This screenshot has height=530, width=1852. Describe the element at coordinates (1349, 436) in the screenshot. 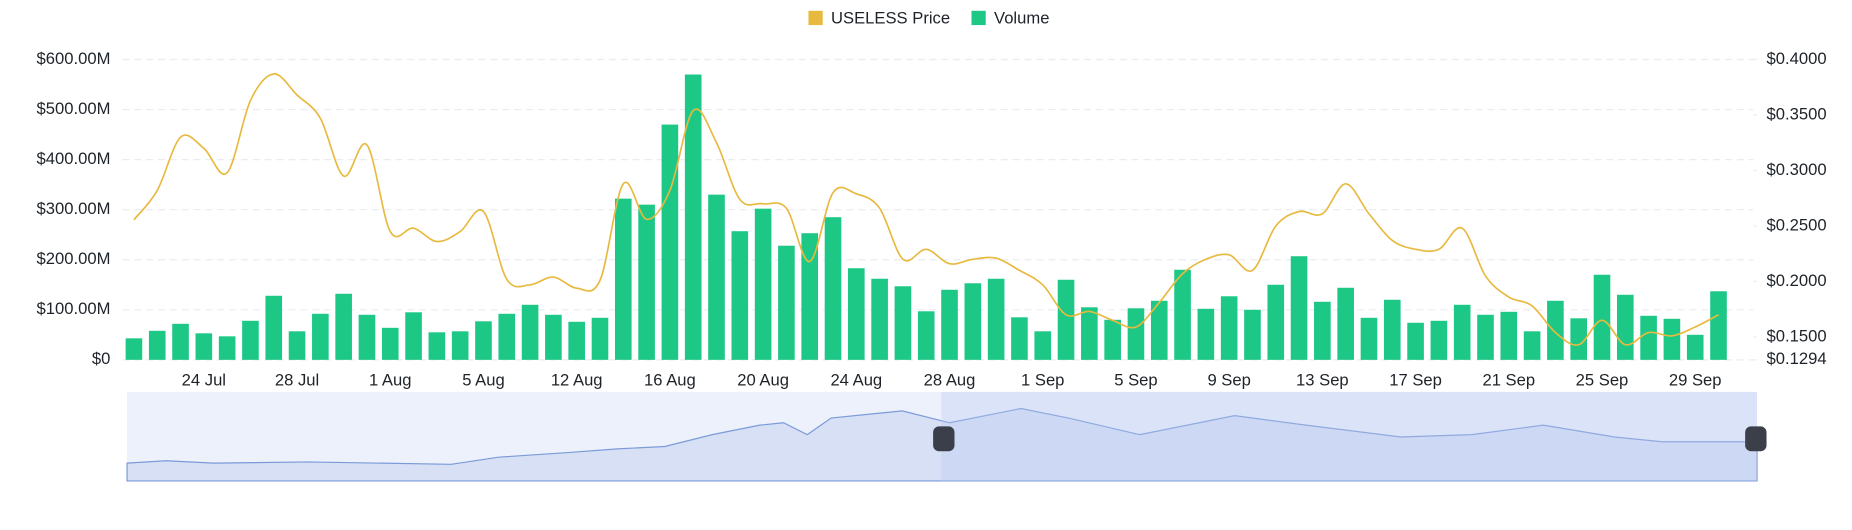

I see `slider-selection` at that location.